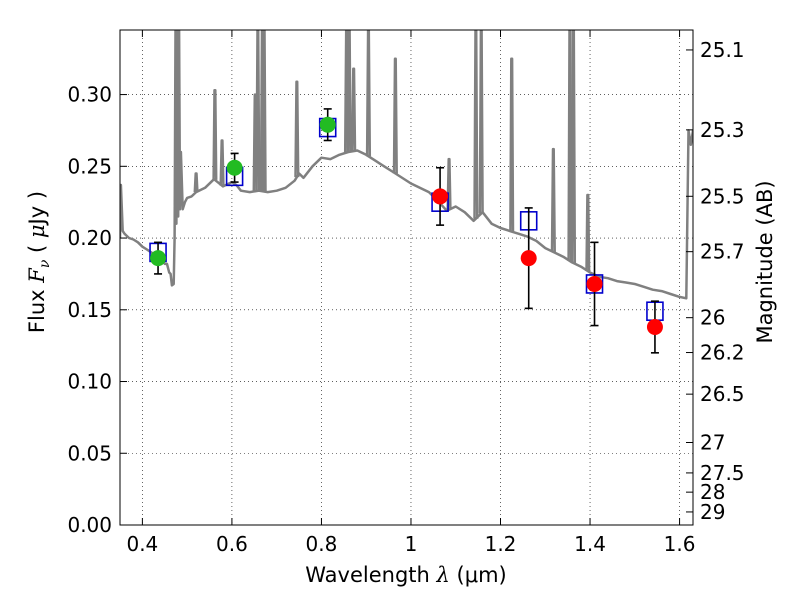 The image size is (800, 600). I want to click on x-axis-label: Wavelength λ (μm), so click(405, 575).